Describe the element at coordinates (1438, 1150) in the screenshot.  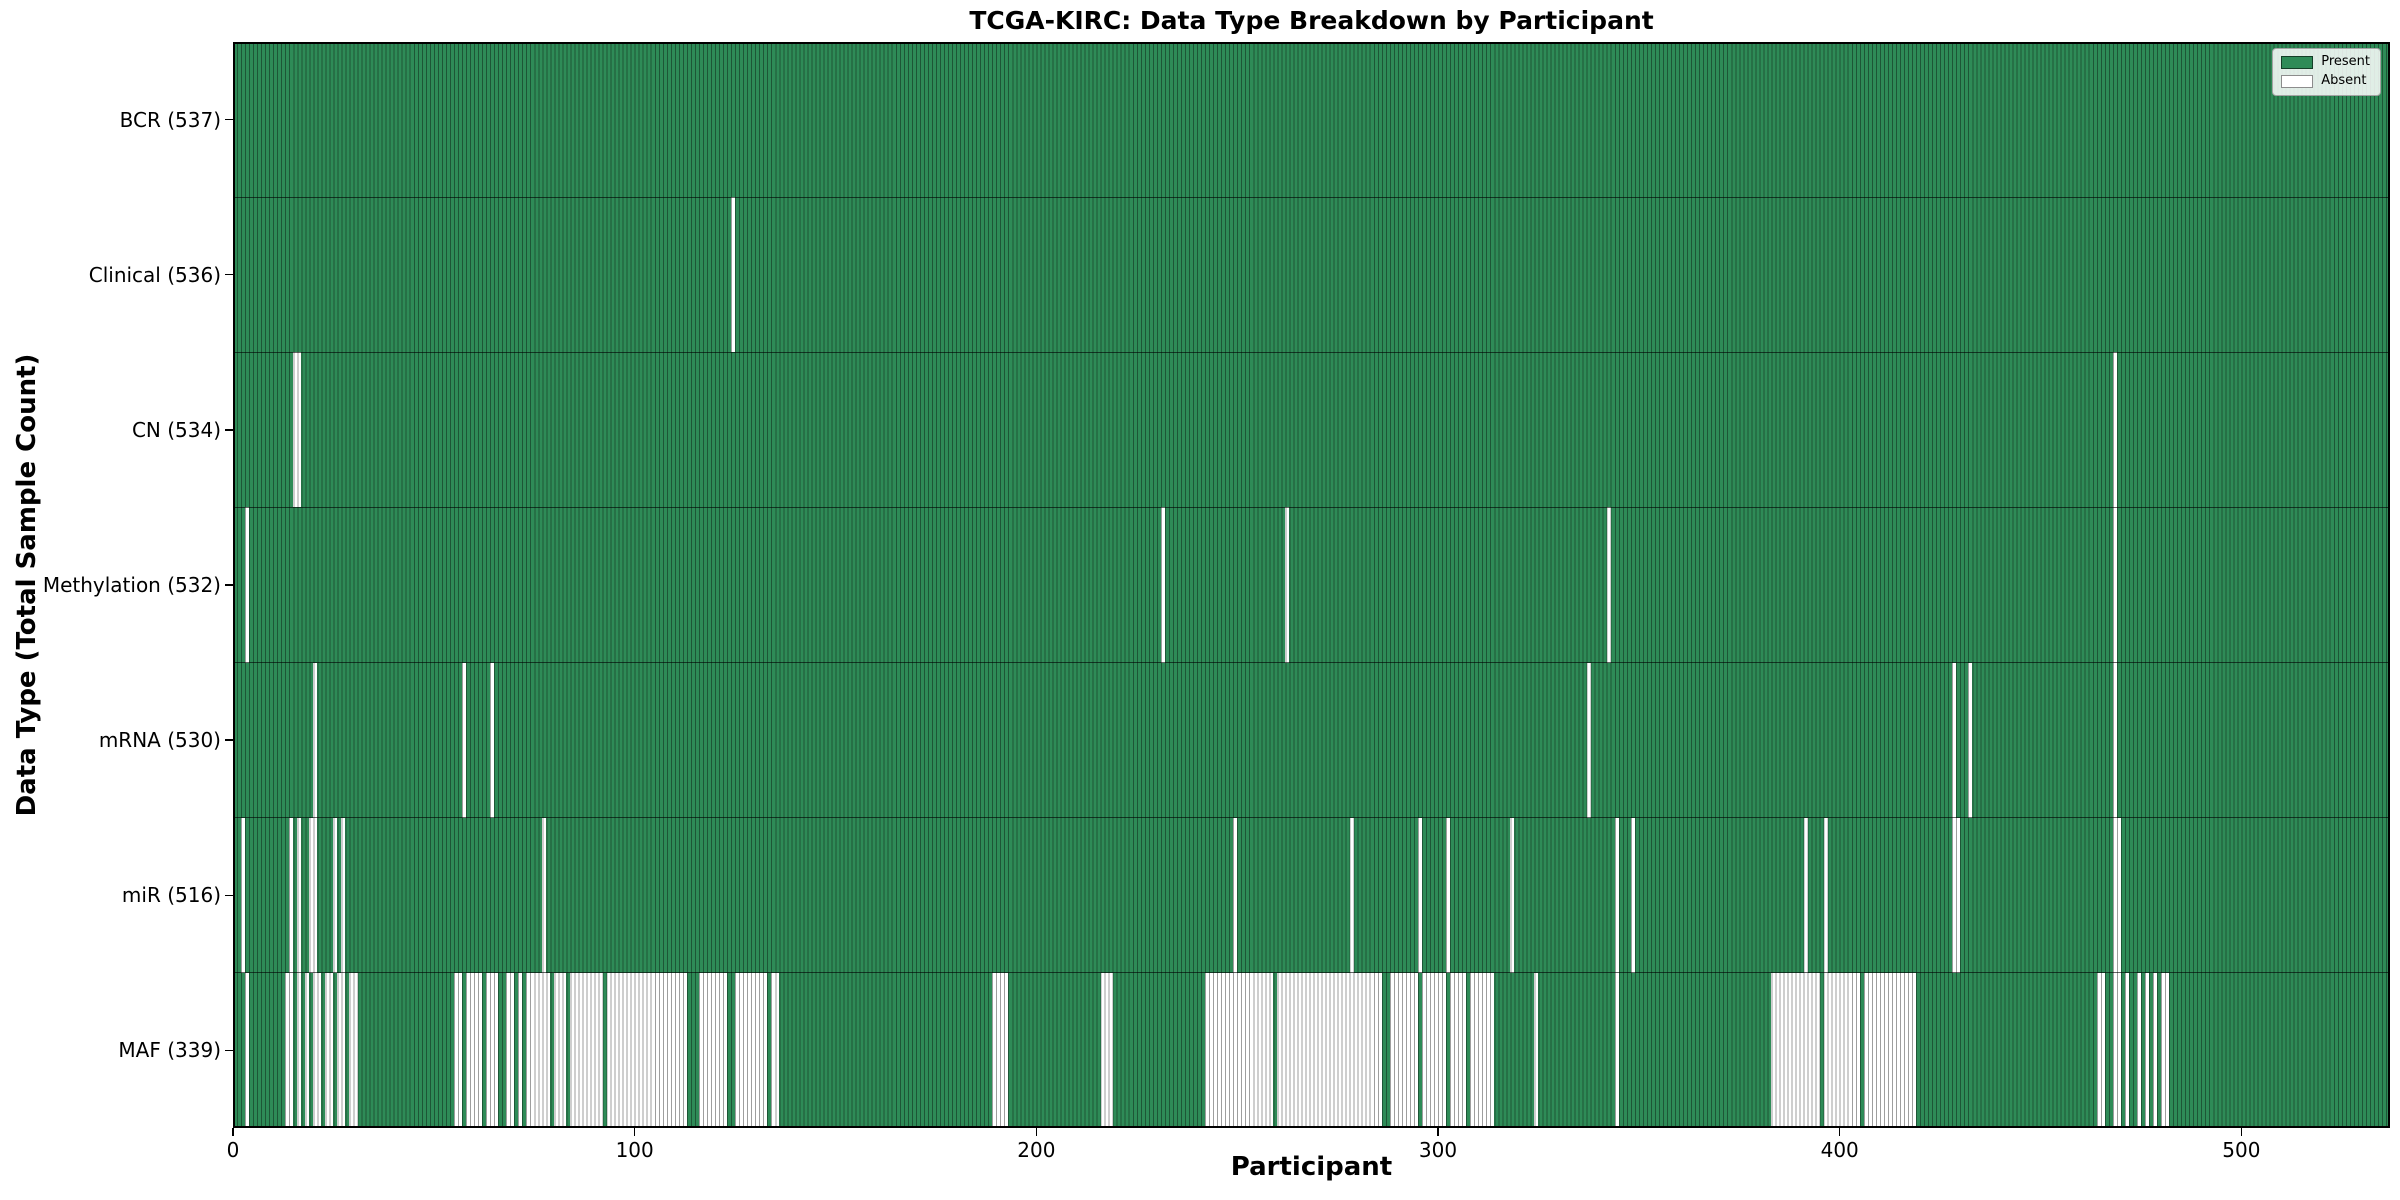
I see `x-tick-label: 300` at that location.